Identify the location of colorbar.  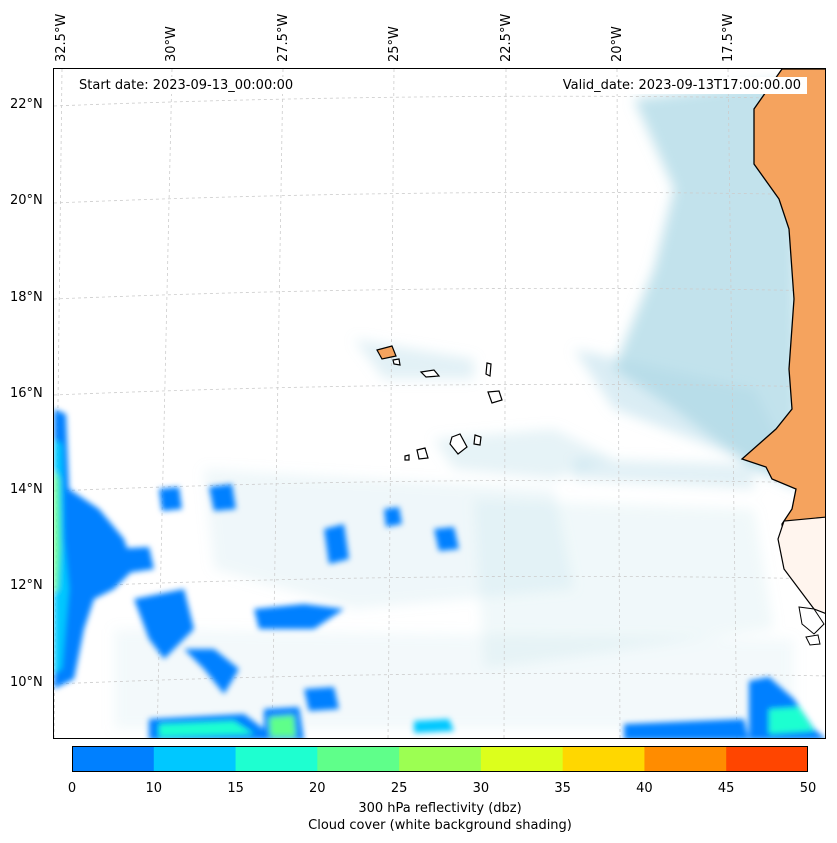
(440, 759).